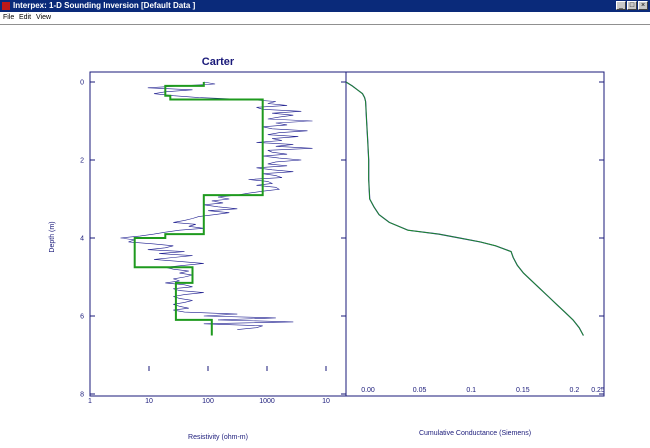 The height and width of the screenshot is (448, 650). Describe the element at coordinates (52, 236) in the screenshot. I see `y-axis-title: Depth (m)` at that location.